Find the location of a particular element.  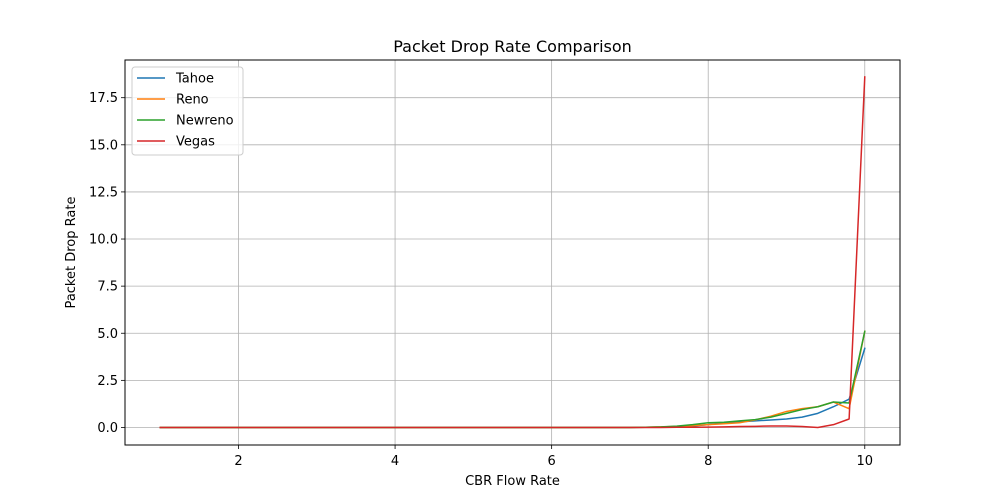

x-tick-label: 2 is located at coordinates (238, 461).